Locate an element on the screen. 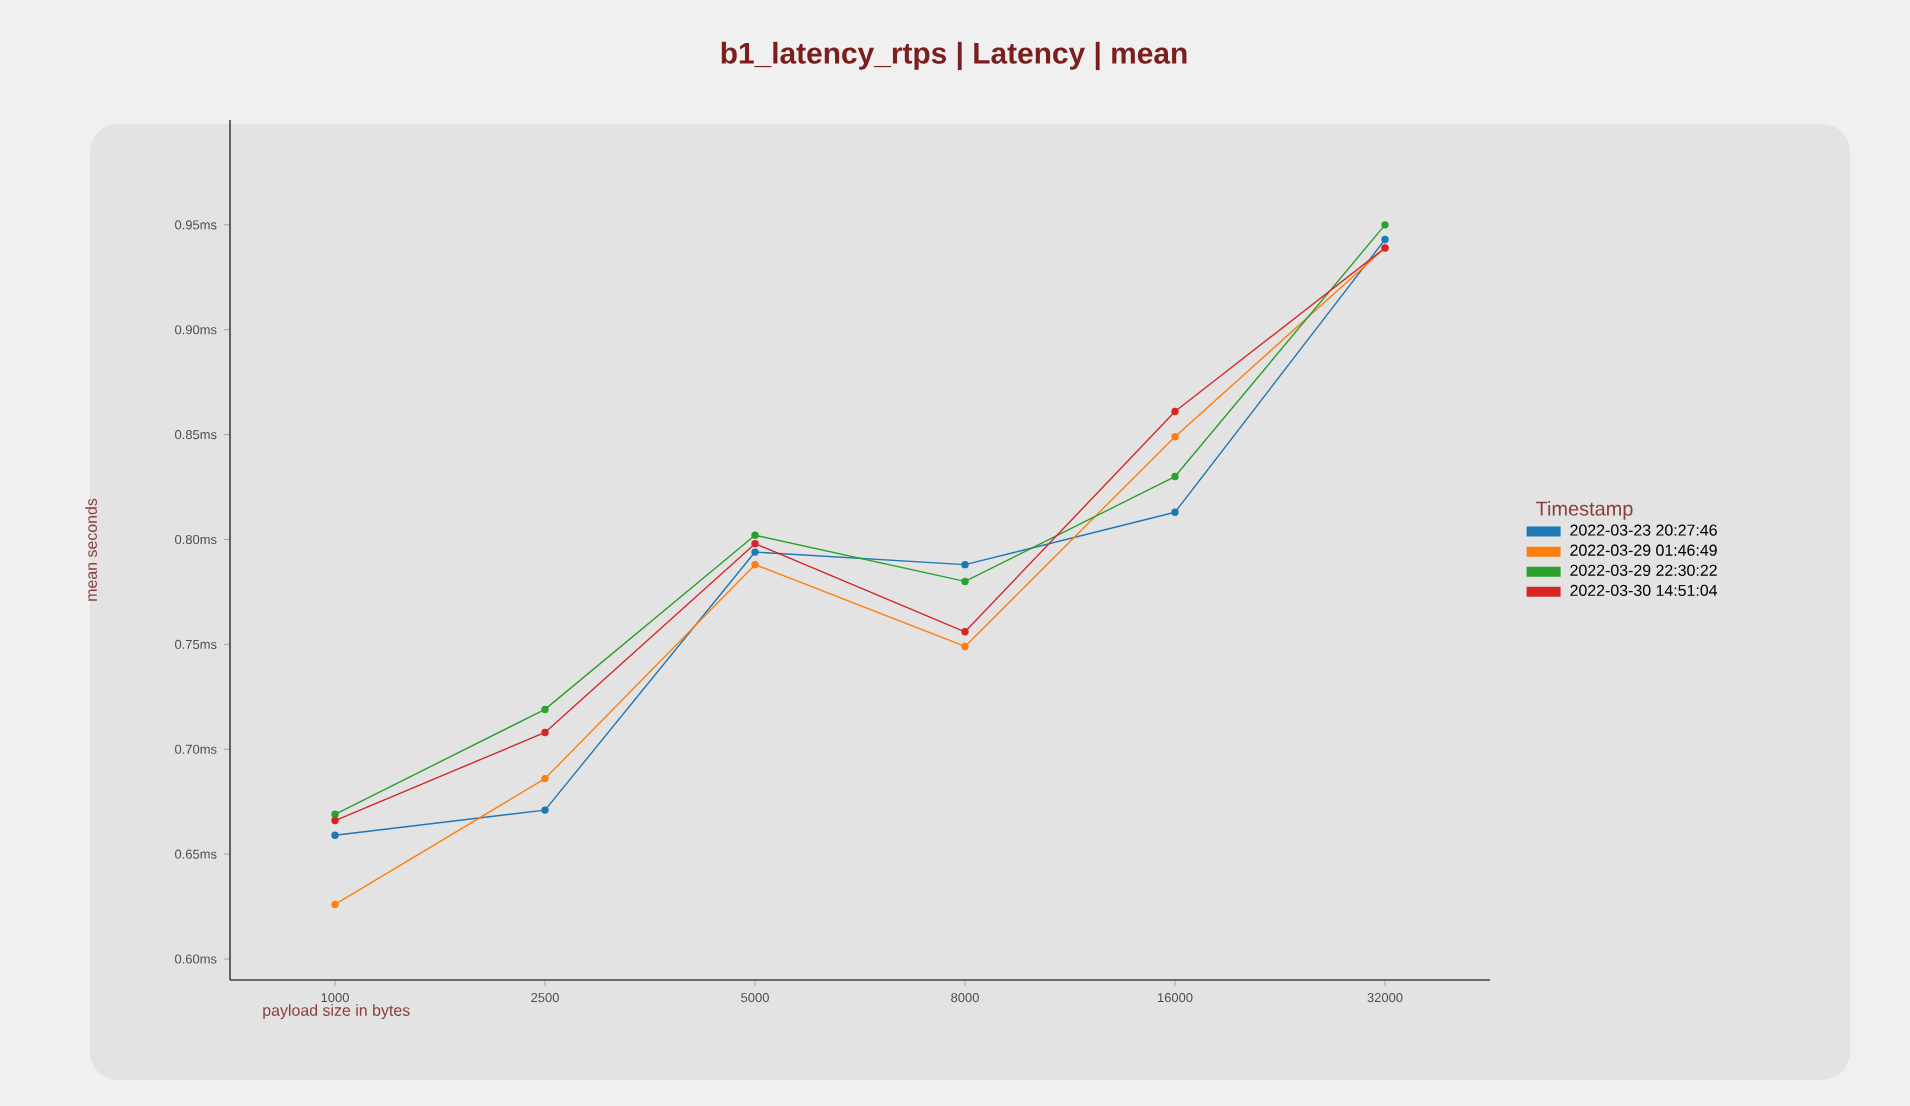  legend-title: Timestamp is located at coordinates (1584, 510).